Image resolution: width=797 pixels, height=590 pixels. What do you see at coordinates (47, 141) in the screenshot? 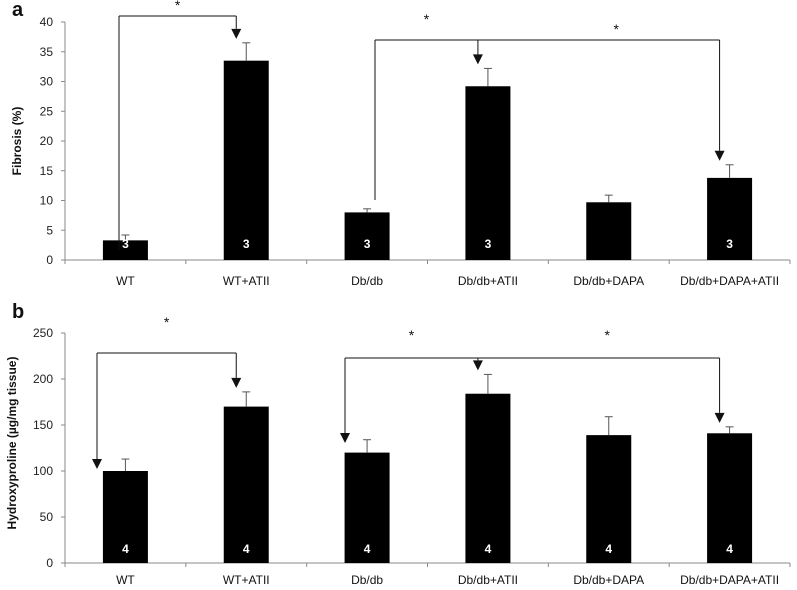
I see `y-tick-label: 20` at bounding box center [47, 141].